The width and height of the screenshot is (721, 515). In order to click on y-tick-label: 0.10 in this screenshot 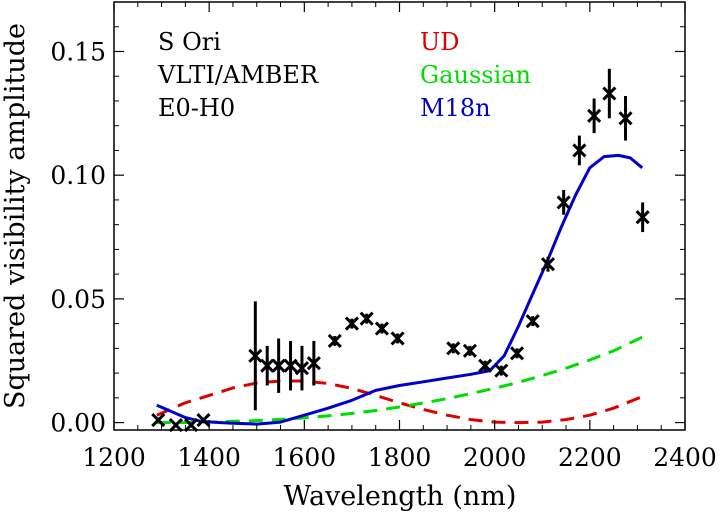, I will do `click(78, 175)`.